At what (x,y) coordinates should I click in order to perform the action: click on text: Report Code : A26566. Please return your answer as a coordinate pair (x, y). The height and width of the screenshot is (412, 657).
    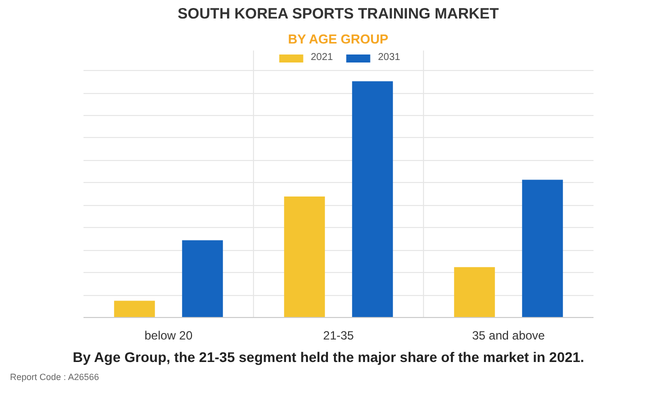
    Looking at the image, I should click on (55, 377).